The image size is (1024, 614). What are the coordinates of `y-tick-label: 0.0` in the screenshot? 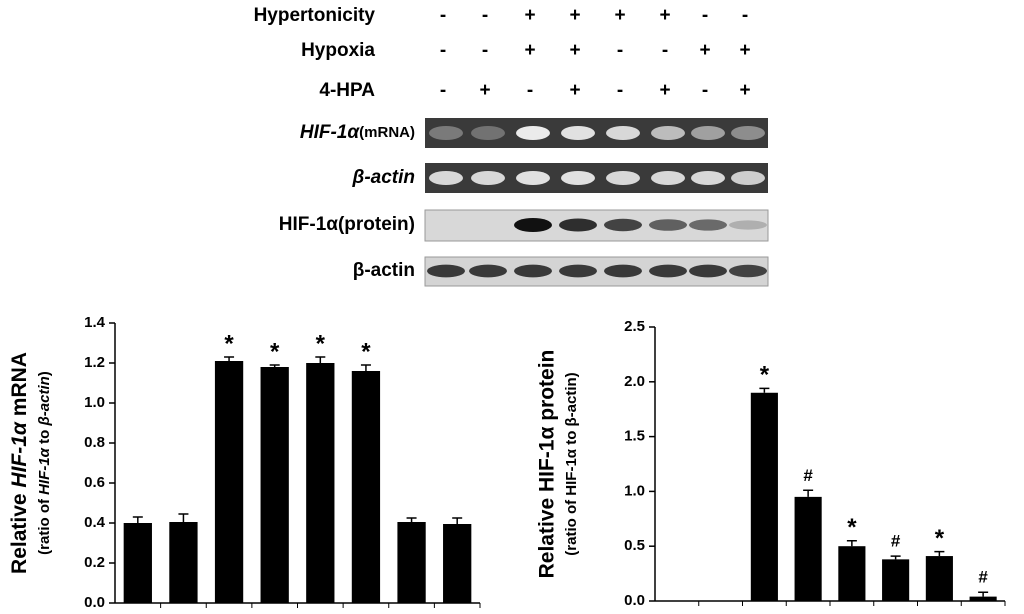 It's located at (94, 602).